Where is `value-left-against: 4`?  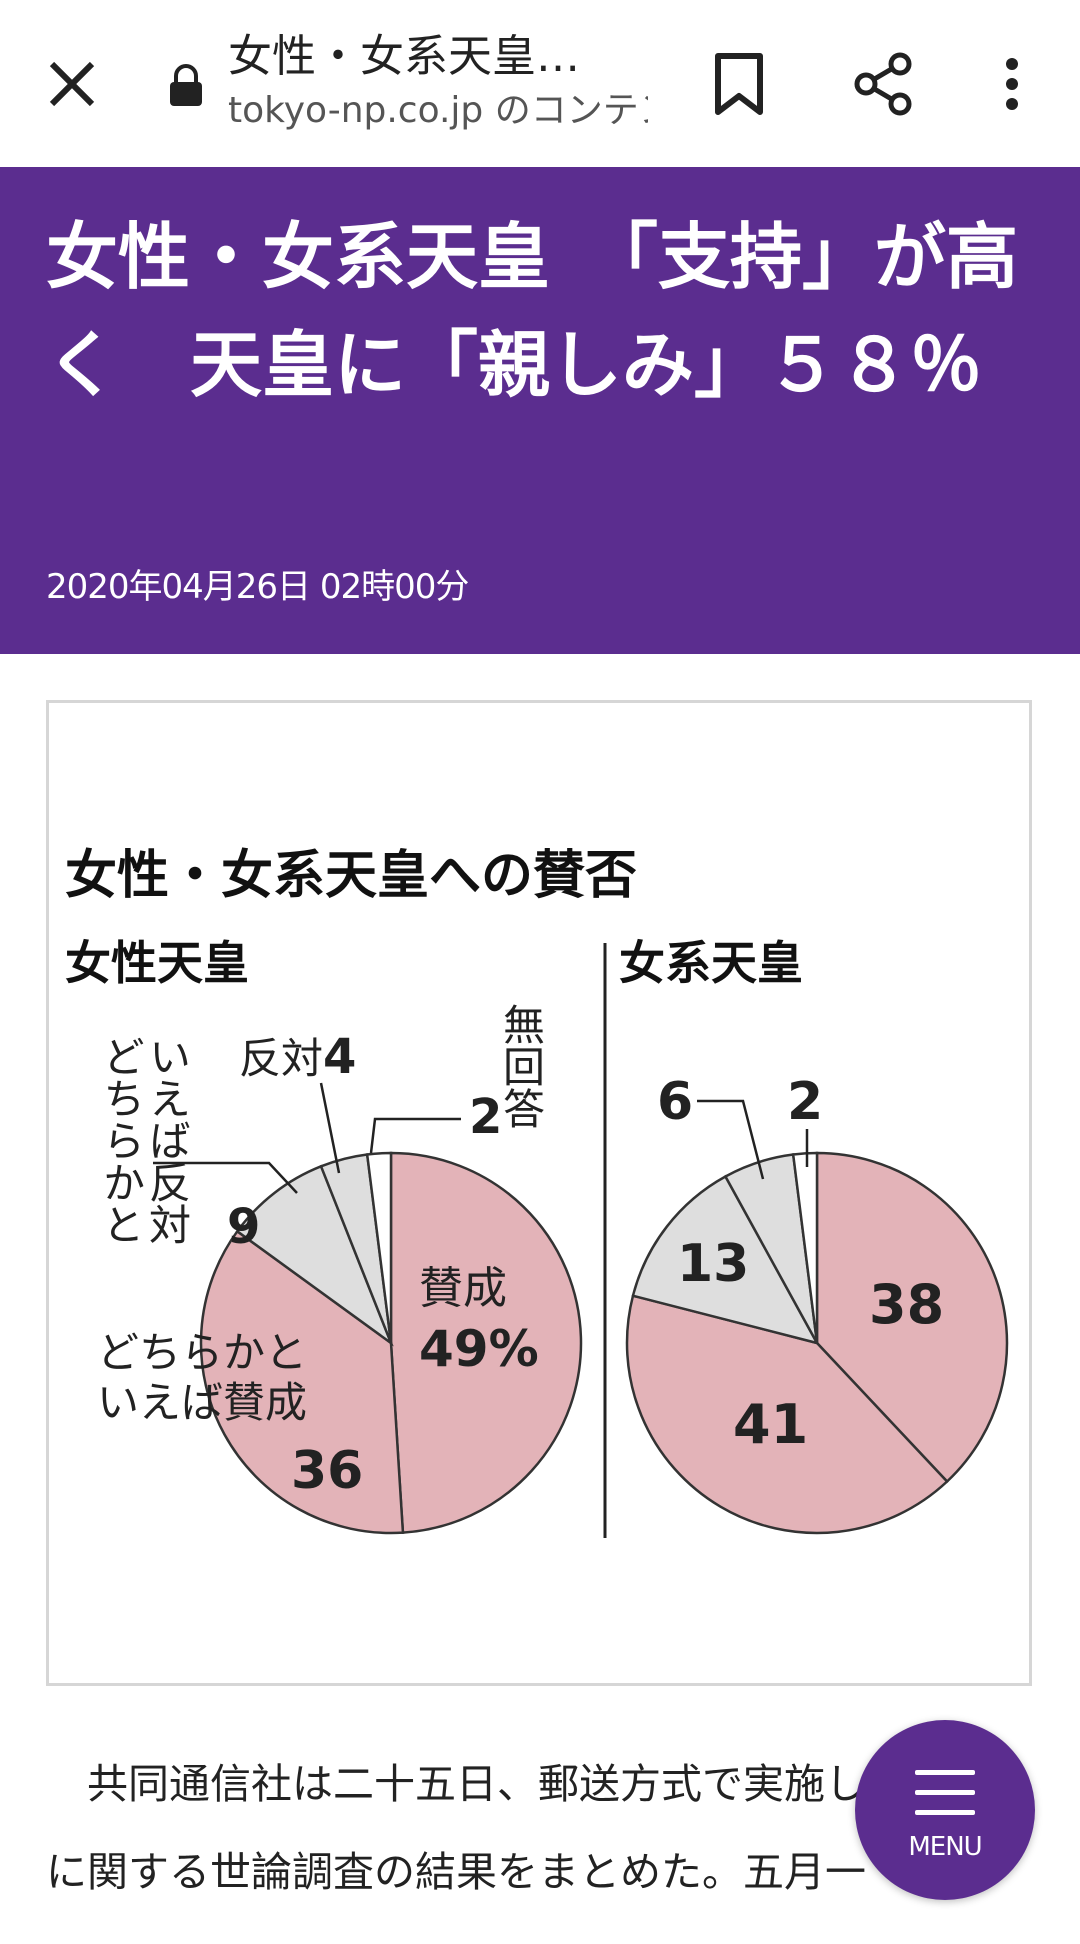 value-left-against: 4 is located at coordinates (339, 1057).